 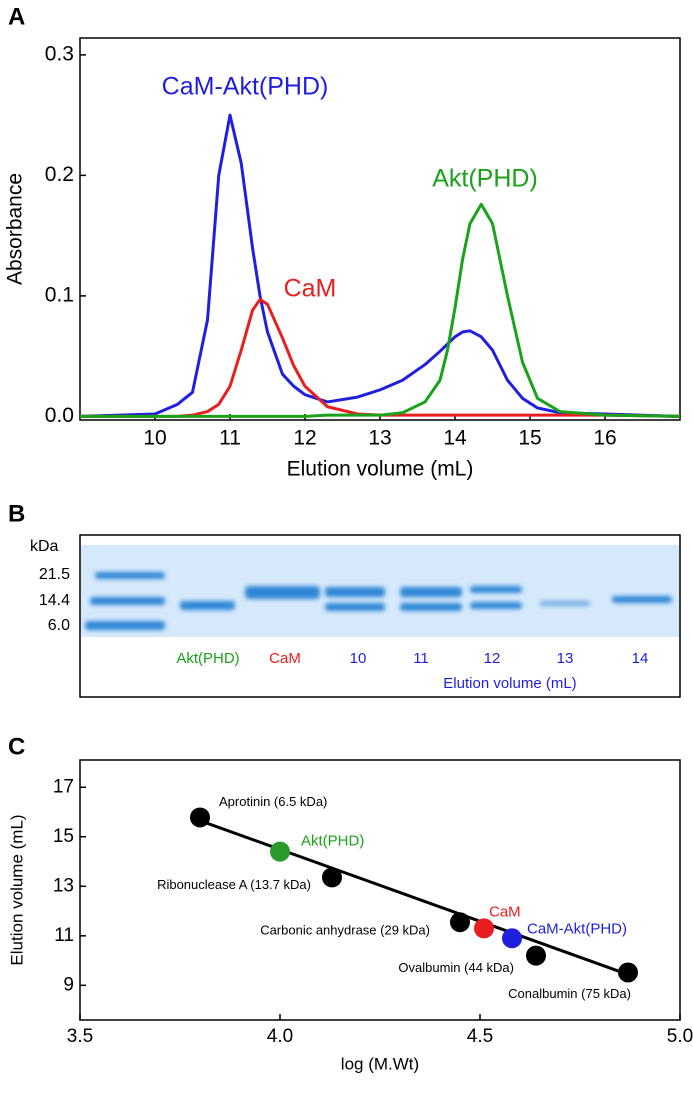 What do you see at coordinates (416, 898) in the screenshot?
I see `fit-line` at bounding box center [416, 898].